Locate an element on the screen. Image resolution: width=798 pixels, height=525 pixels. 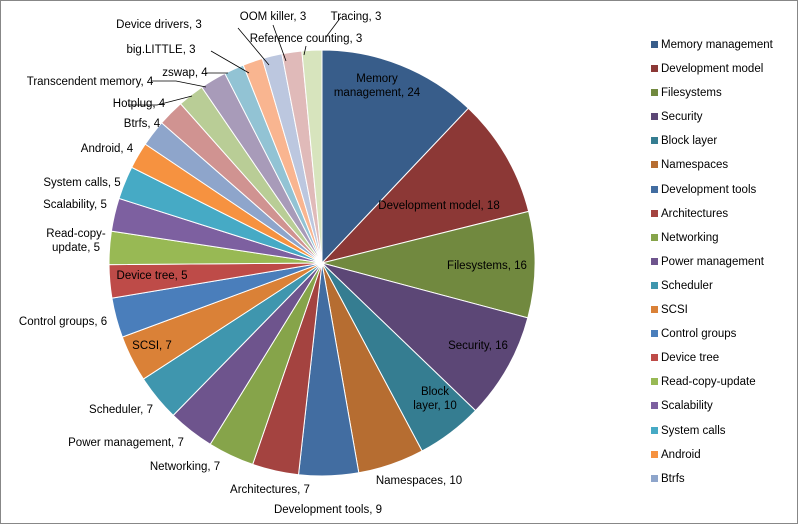
legend-label: Scalability is located at coordinates (687, 406).